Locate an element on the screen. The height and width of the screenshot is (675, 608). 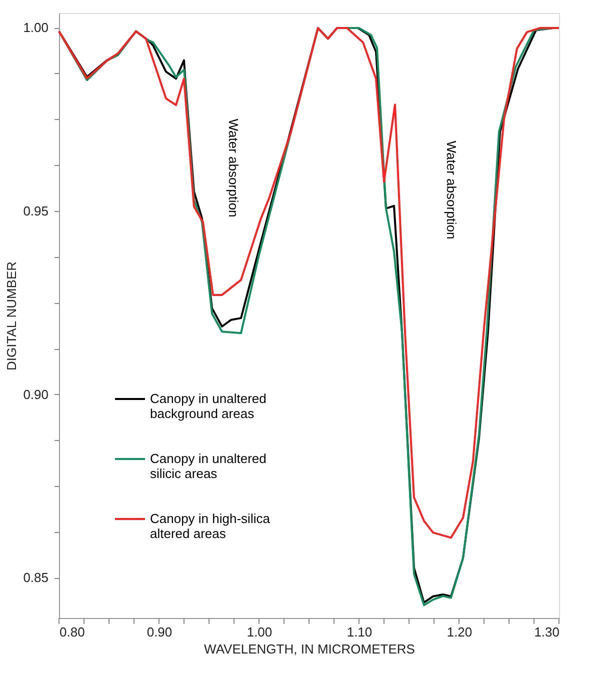
legend-label: Canopy in unaltered silicic areas is located at coordinates (208, 466).